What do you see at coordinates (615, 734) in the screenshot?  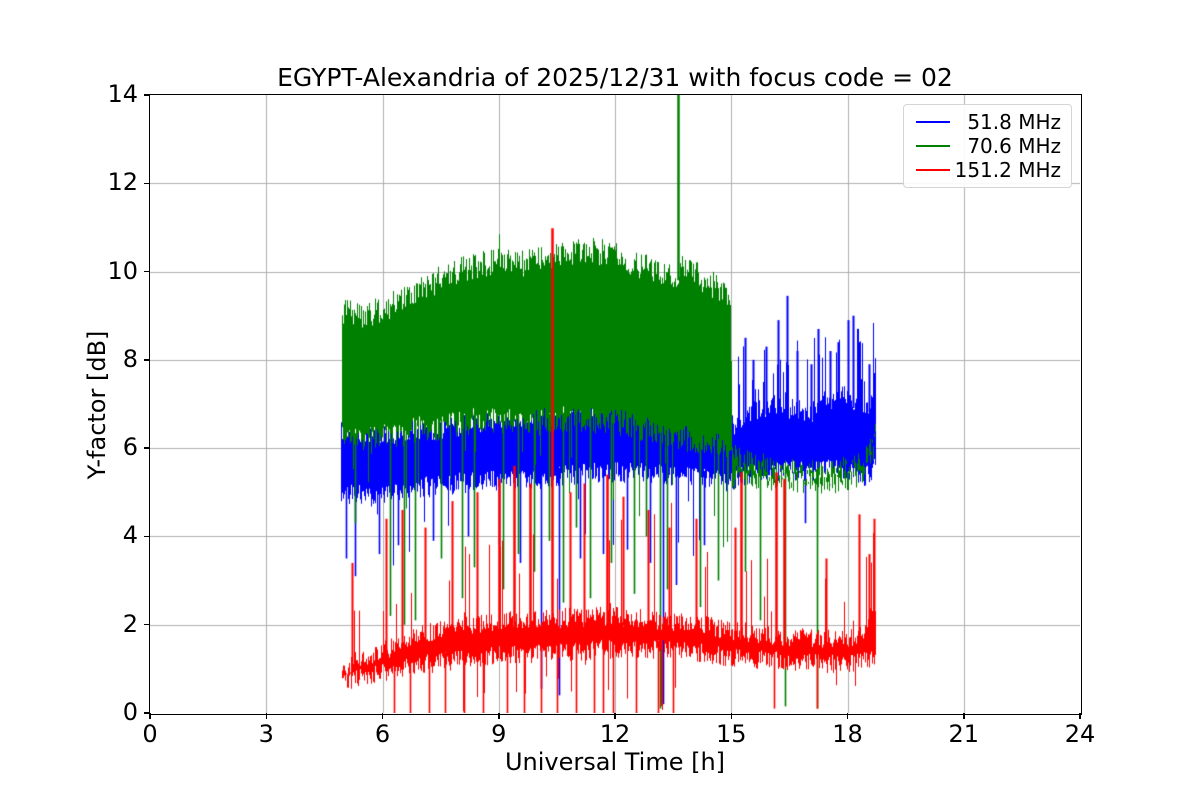 I see `x-tick-label: 12` at bounding box center [615, 734].